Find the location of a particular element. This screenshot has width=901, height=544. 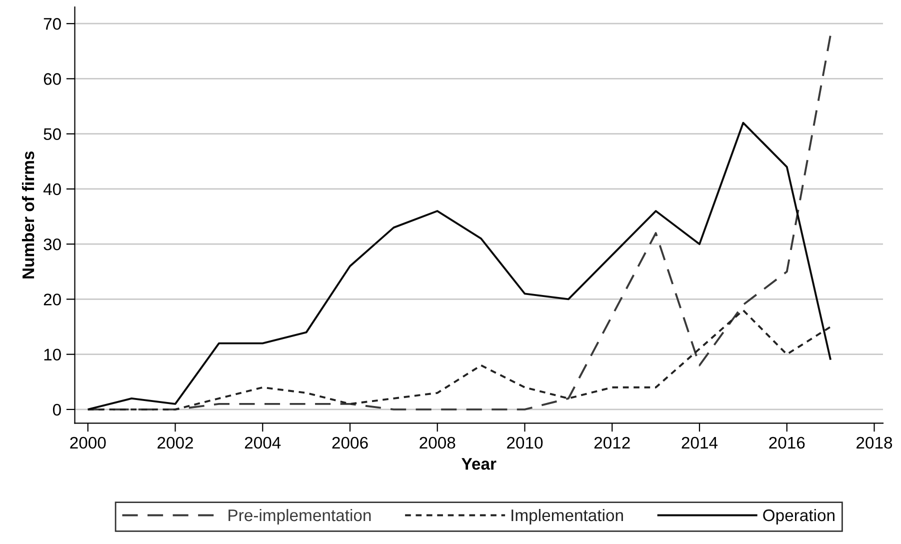

text: Pre-implementation is located at coordinates (299, 516).